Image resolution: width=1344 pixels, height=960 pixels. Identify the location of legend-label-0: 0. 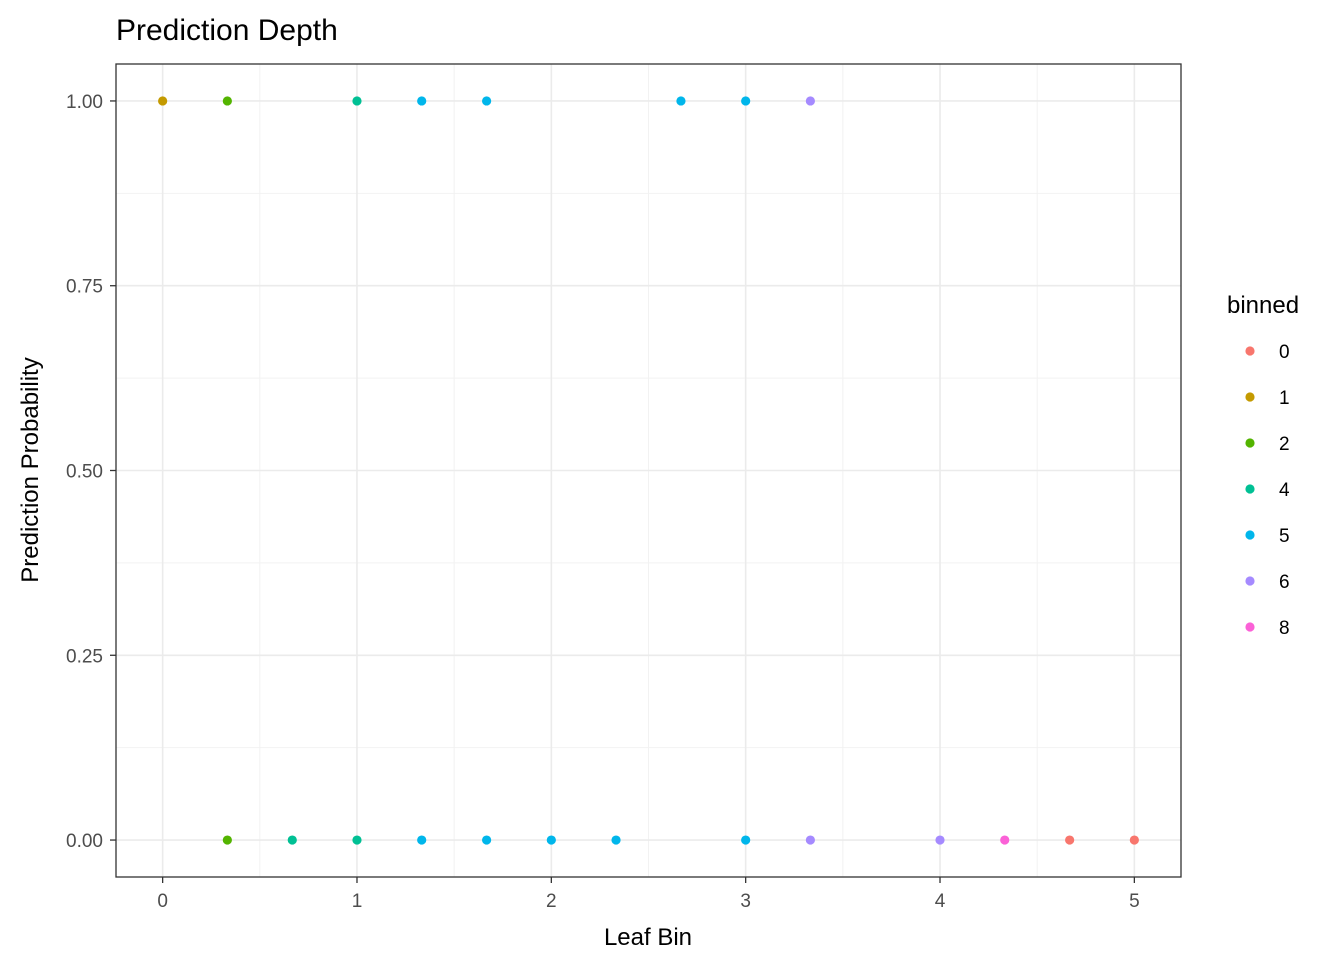
(1284, 352).